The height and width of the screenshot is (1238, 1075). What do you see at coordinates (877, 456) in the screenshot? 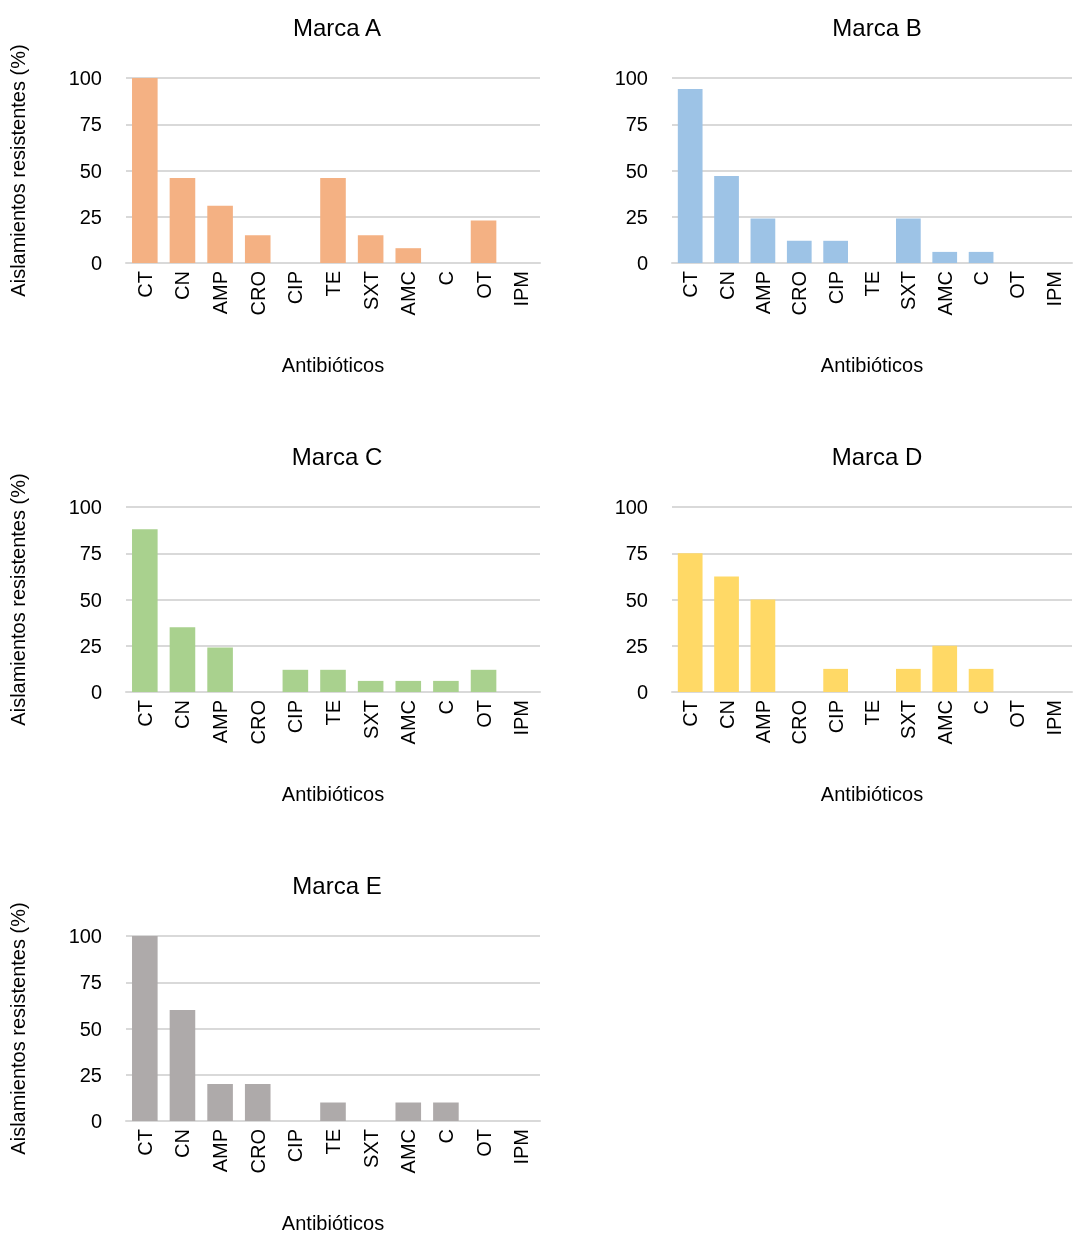
I see `chart-title: Marca D` at bounding box center [877, 456].